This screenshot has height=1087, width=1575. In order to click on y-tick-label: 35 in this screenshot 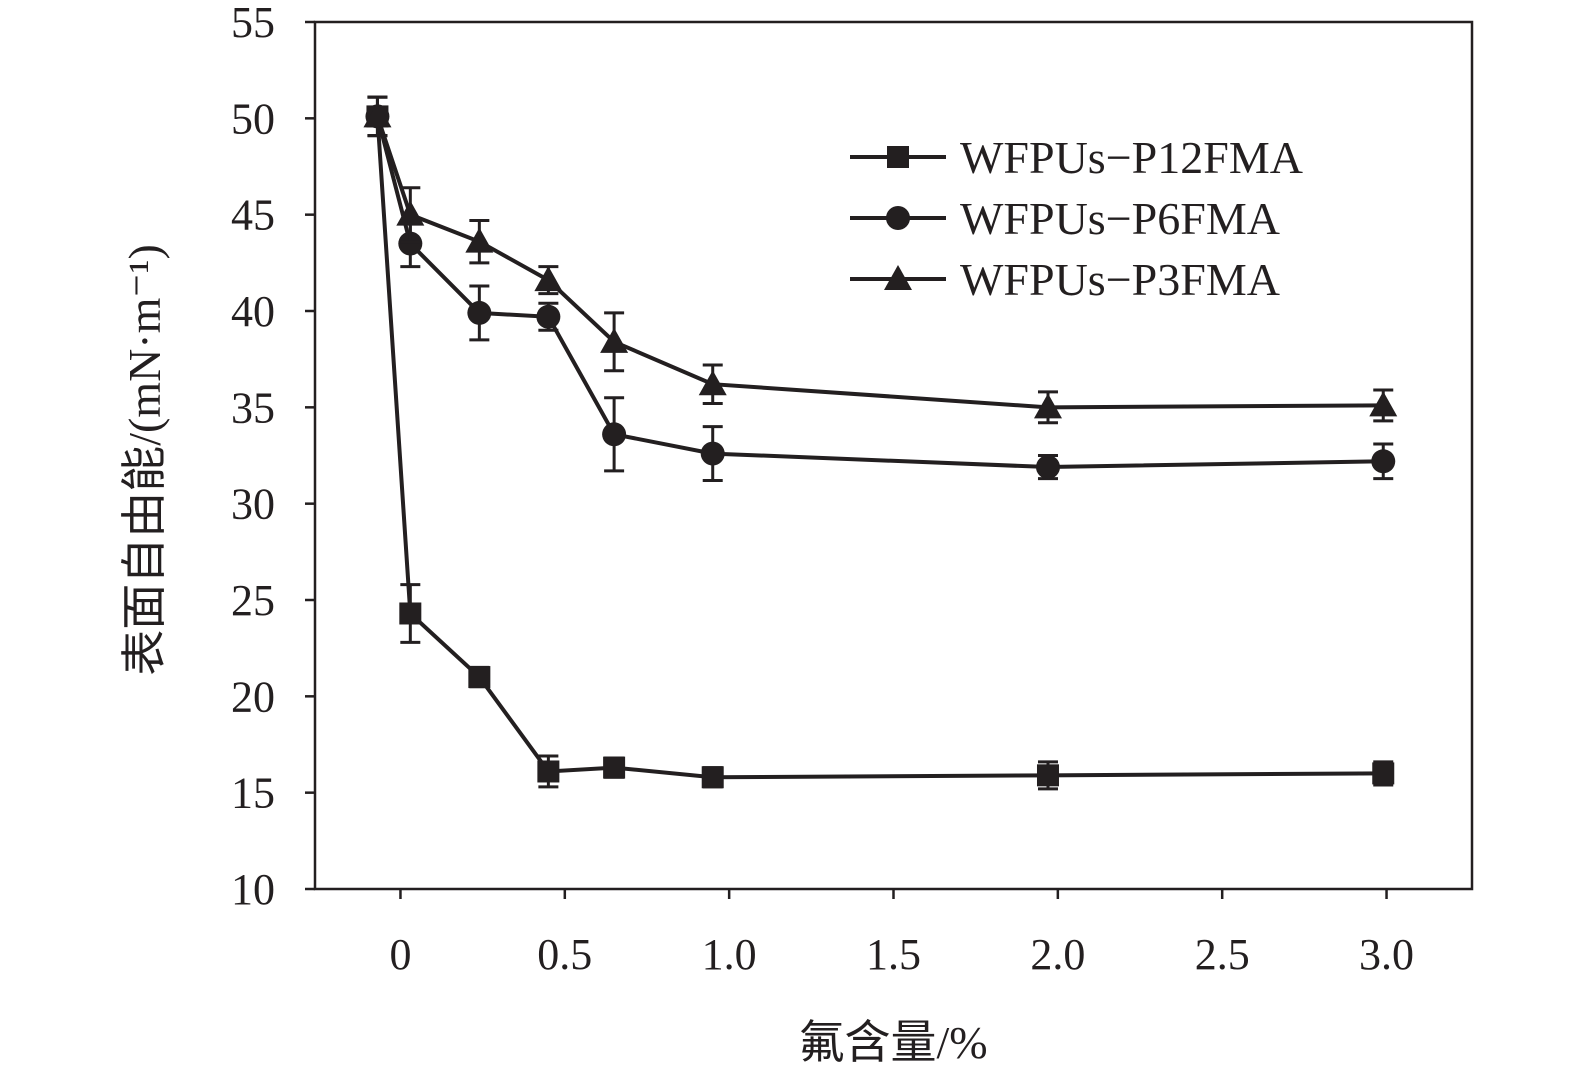, I will do `click(253, 407)`.